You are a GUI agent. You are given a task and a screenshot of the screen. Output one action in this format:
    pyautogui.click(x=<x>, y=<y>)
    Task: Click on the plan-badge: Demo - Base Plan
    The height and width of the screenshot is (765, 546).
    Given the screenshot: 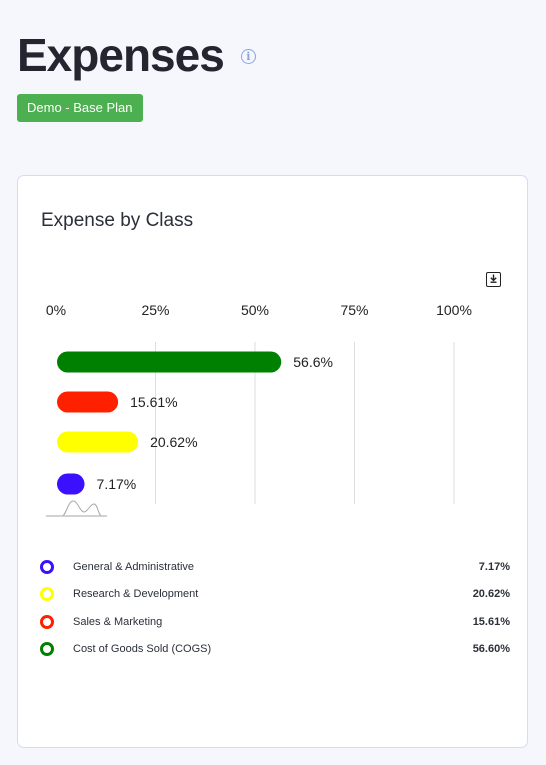 What is the action you would take?
    pyautogui.click(x=80, y=108)
    